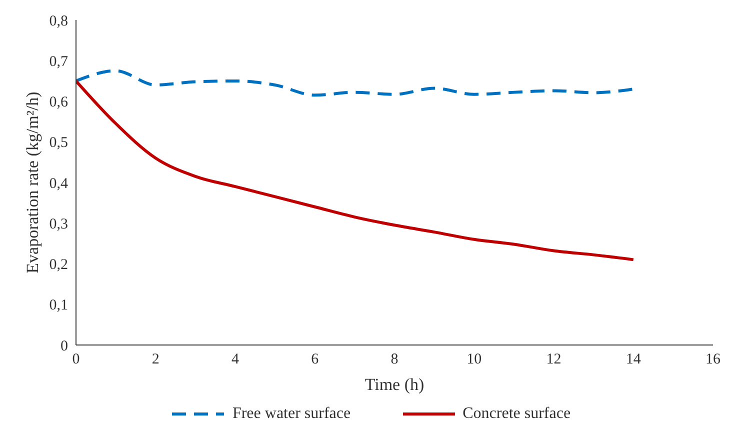 The height and width of the screenshot is (438, 732). What do you see at coordinates (58, 143) in the screenshot?
I see `y-tick-label: 0,5` at bounding box center [58, 143].